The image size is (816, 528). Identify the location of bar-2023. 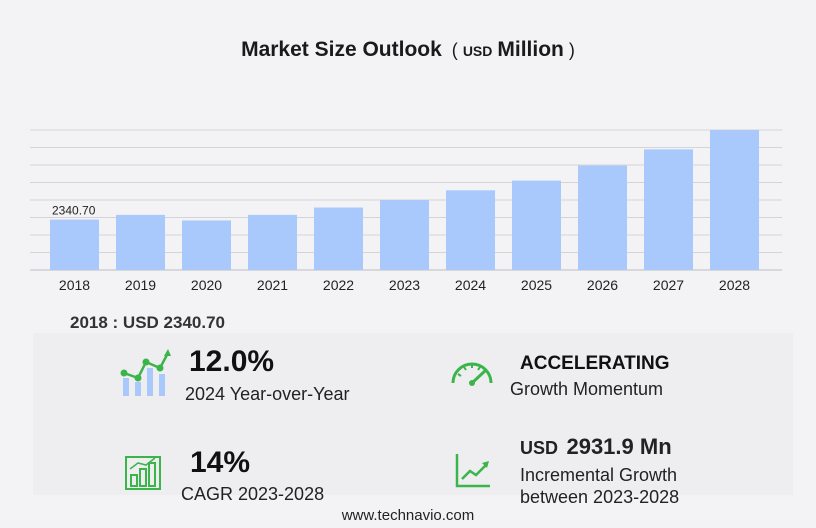
(404, 235).